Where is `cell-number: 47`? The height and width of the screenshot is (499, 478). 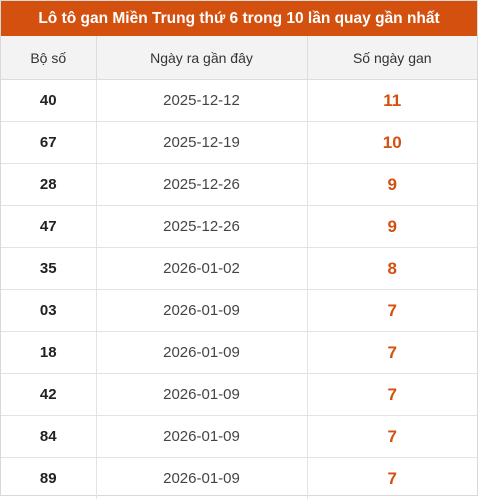
cell-number: 47 is located at coordinates (48, 227).